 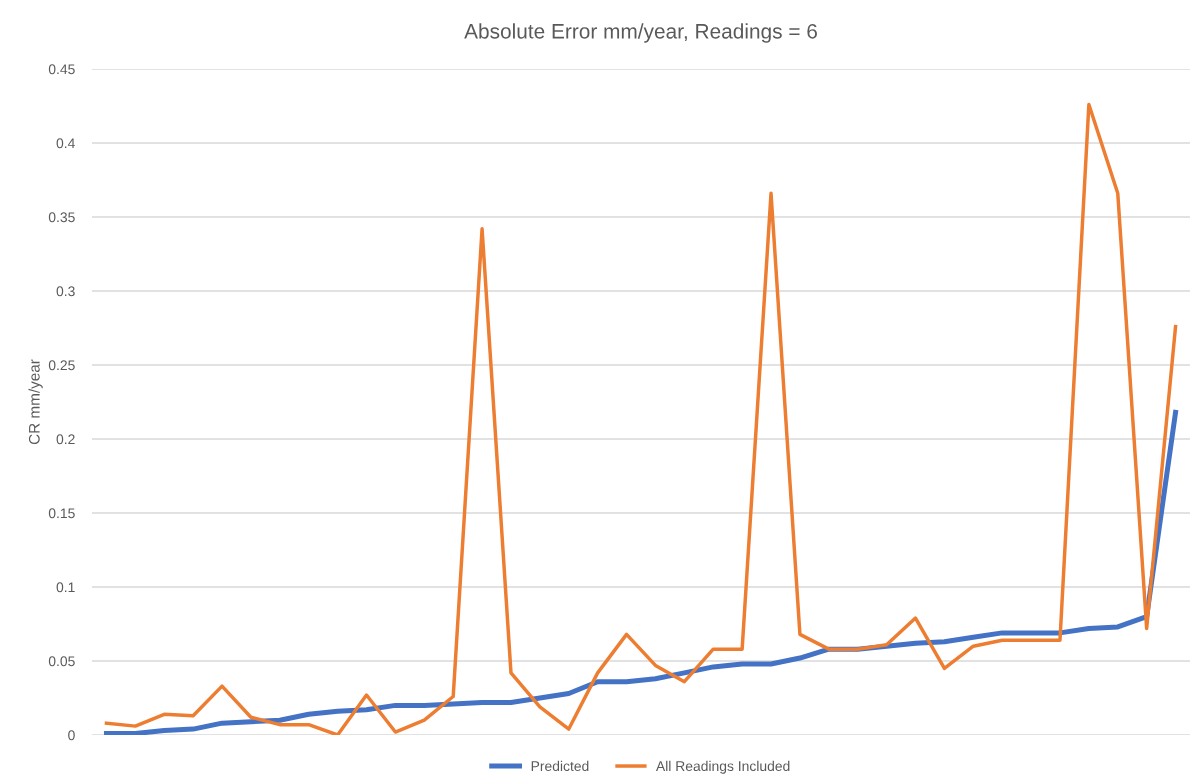 What do you see at coordinates (560, 766) in the screenshot?
I see `legend-label: Predicted` at bounding box center [560, 766].